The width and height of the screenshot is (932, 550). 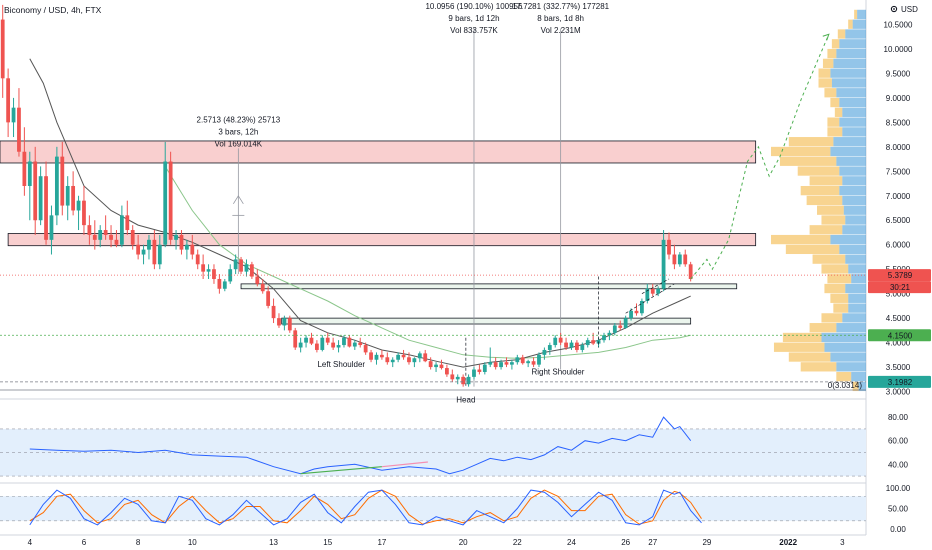 I want to click on rsi-pane, so click(x=360, y=445).